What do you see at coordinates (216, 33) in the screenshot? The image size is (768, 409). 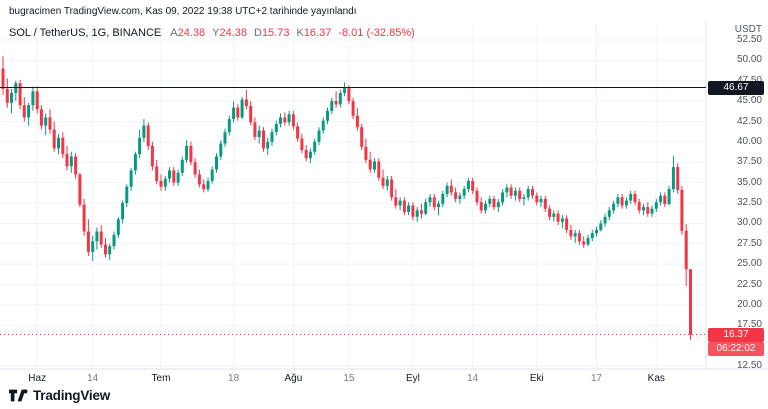 I see `high-label: Y` at bounding box center [216, 33].